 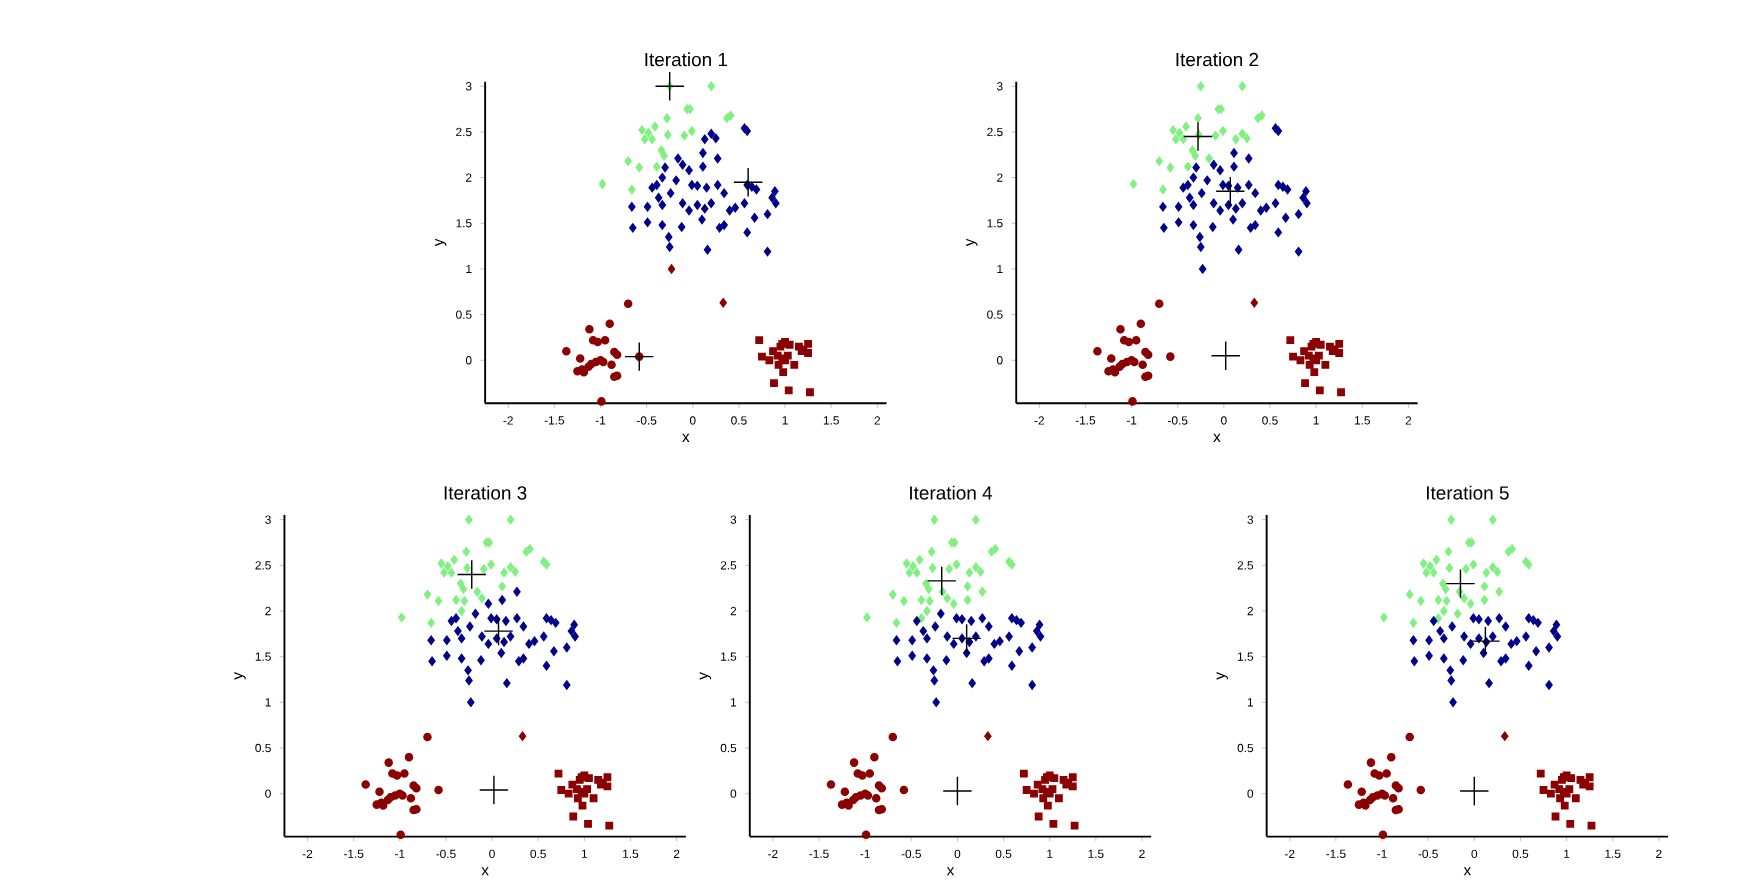 What do you see at coordinates (1217, 59) in the screenshot?
I see `chart-title: Iteration 2` at bounding box center [1217, 59].